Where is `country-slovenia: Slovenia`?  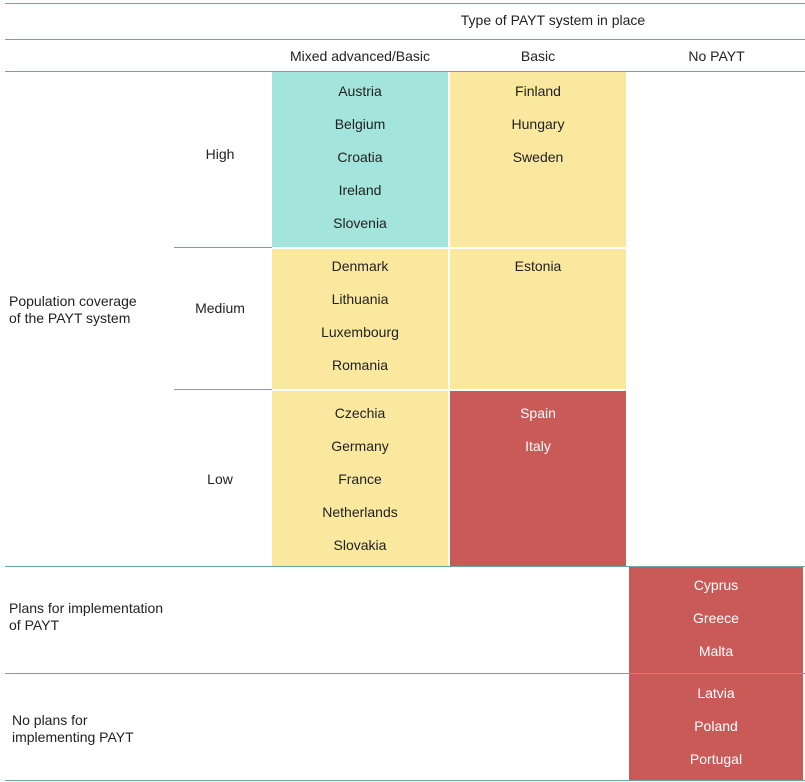
country-slovenia: Slovenia is located at coordinates (360, 223).